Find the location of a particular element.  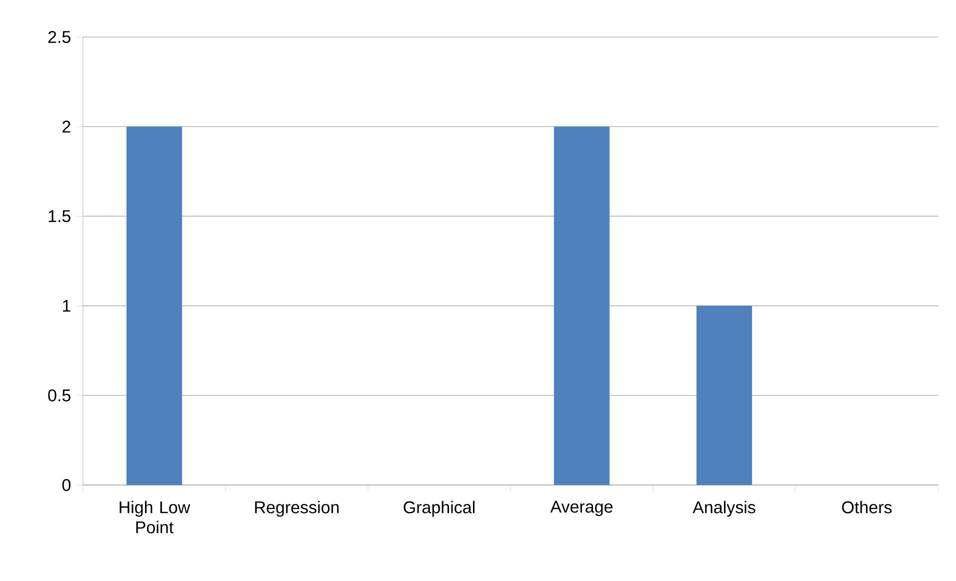

x-tick-label: Others is located at coordinates (867, 507).